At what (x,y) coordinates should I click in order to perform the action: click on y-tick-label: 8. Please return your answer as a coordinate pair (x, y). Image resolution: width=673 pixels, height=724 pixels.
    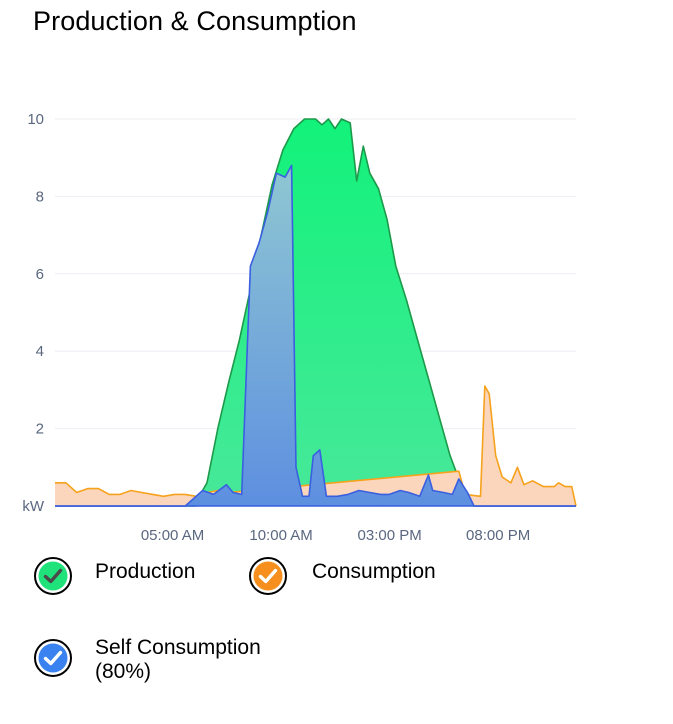
    Looking at the image, I should click on (40, 196).